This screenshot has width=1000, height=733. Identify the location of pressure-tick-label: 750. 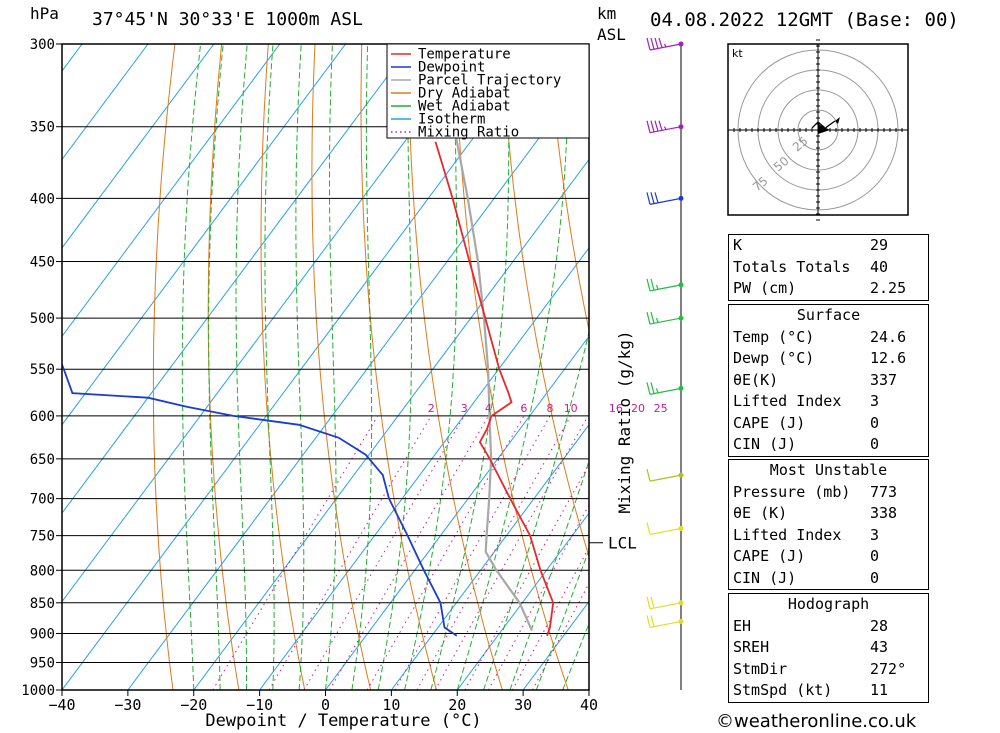
(42, 537).